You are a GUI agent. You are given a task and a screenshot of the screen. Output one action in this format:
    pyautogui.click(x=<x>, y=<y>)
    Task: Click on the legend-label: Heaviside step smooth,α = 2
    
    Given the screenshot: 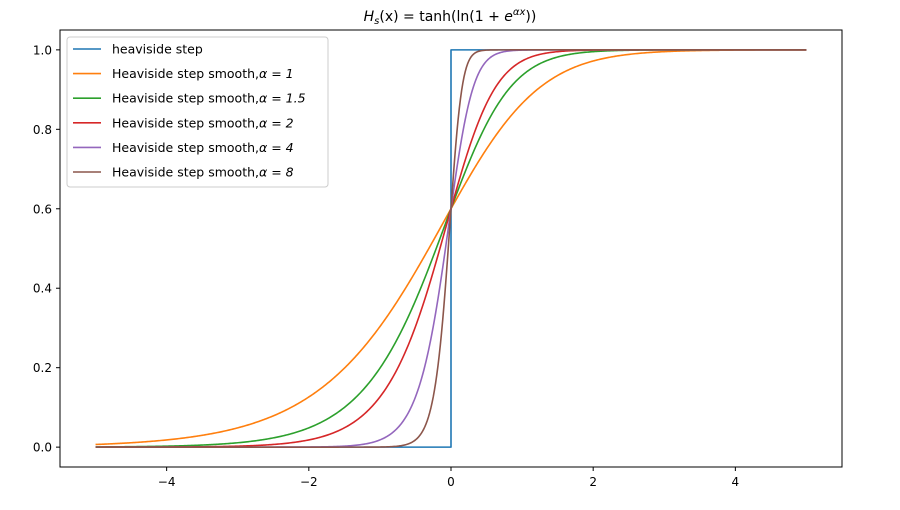 What is the action you would take?
    pyautogui.click(x=203, y=122)
    